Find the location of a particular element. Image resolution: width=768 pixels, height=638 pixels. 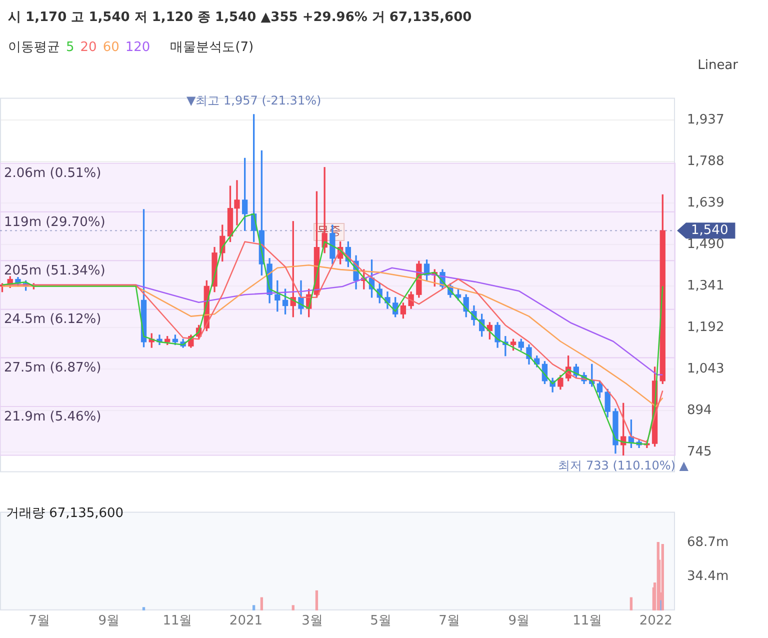

chart-title: 거래량 67,135,600 is located at coordinates (65, 513).